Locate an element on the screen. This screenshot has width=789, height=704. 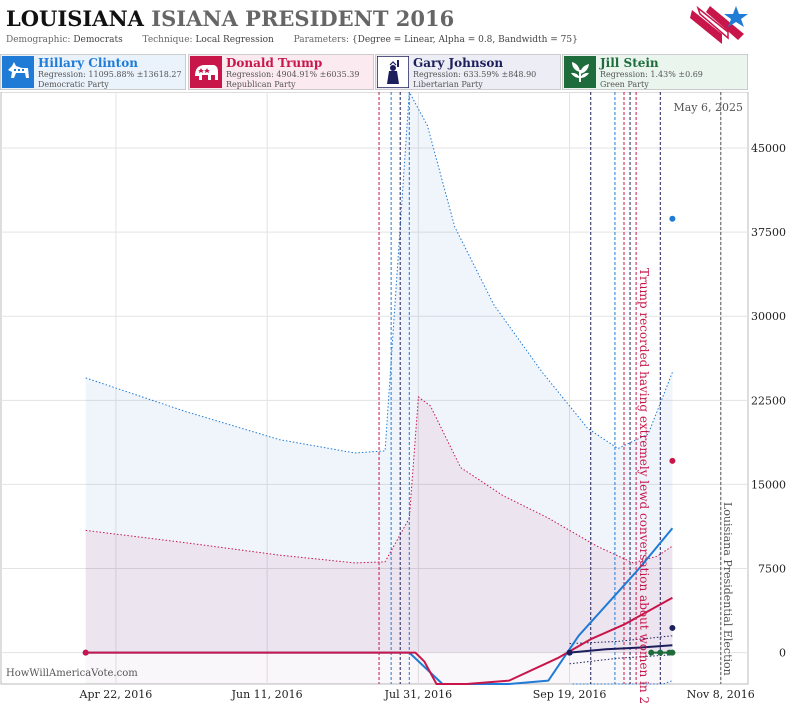
page-title: LOUISIANA ISIANA PRESIDENT 2016 is located at coordinates (230, 18).